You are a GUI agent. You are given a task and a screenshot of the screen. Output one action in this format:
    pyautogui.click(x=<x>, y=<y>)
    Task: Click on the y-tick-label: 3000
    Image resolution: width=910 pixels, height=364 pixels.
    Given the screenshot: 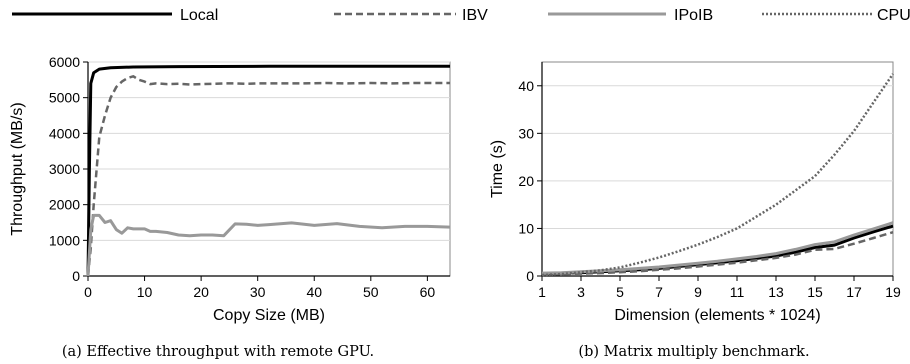 What is the action you would take?
    pyautogui.click(x=64, y=169)
    